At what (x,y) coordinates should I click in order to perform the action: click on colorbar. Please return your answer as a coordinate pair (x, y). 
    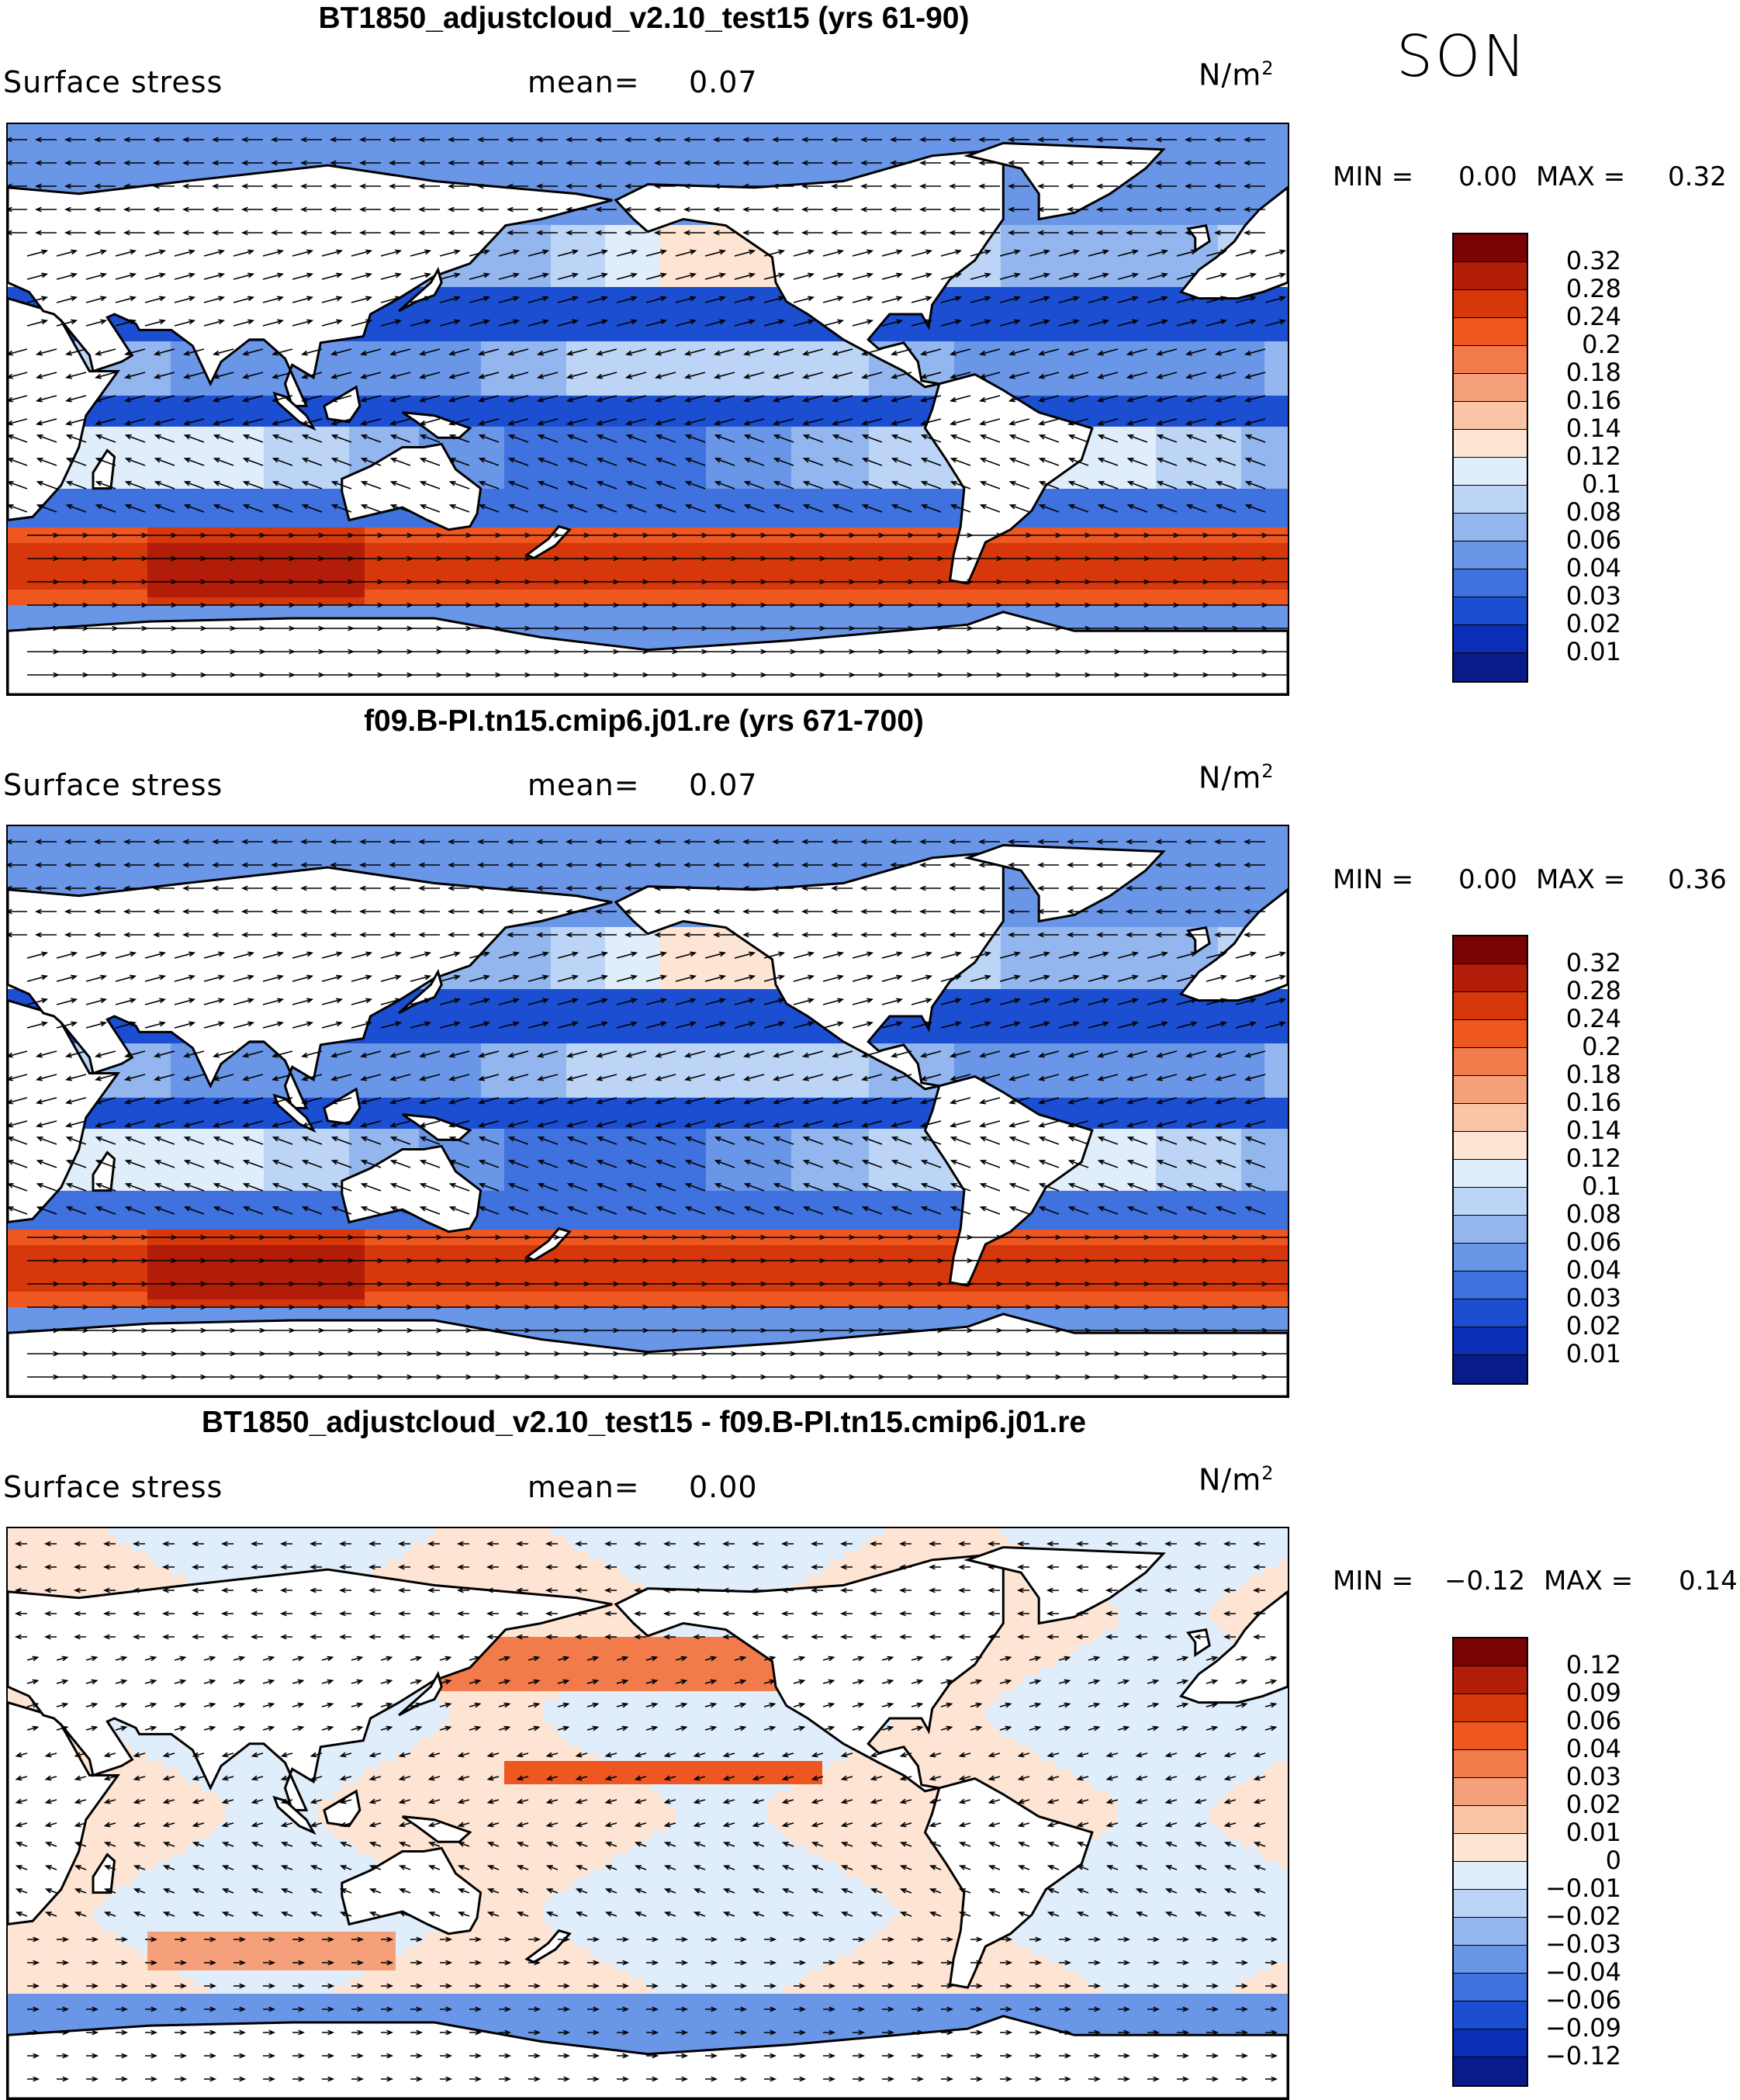
    Looking at the image, I should click on (1490, 1160).